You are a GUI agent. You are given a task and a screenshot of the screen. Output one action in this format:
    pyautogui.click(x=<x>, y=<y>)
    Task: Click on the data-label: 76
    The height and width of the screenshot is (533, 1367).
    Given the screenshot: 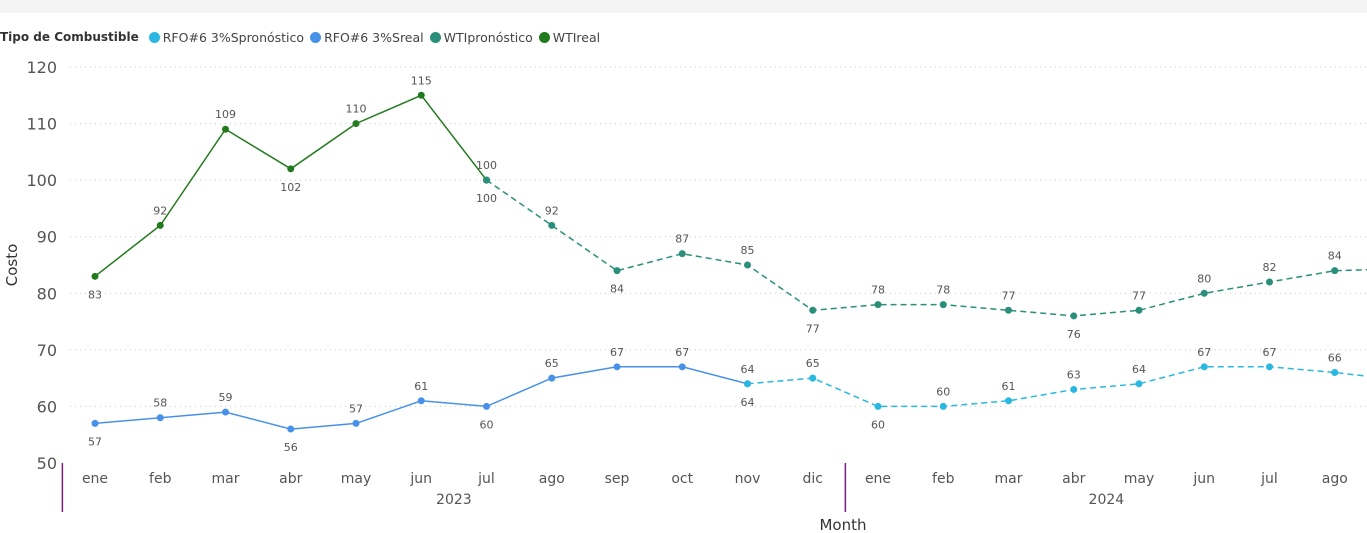 What is the action you would take?
    pyautogui.click(x=1074, y=334)
    